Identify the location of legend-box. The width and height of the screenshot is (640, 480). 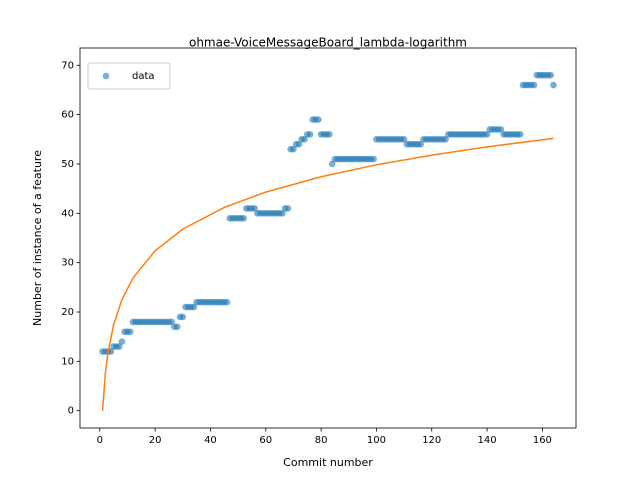
(129, 76).